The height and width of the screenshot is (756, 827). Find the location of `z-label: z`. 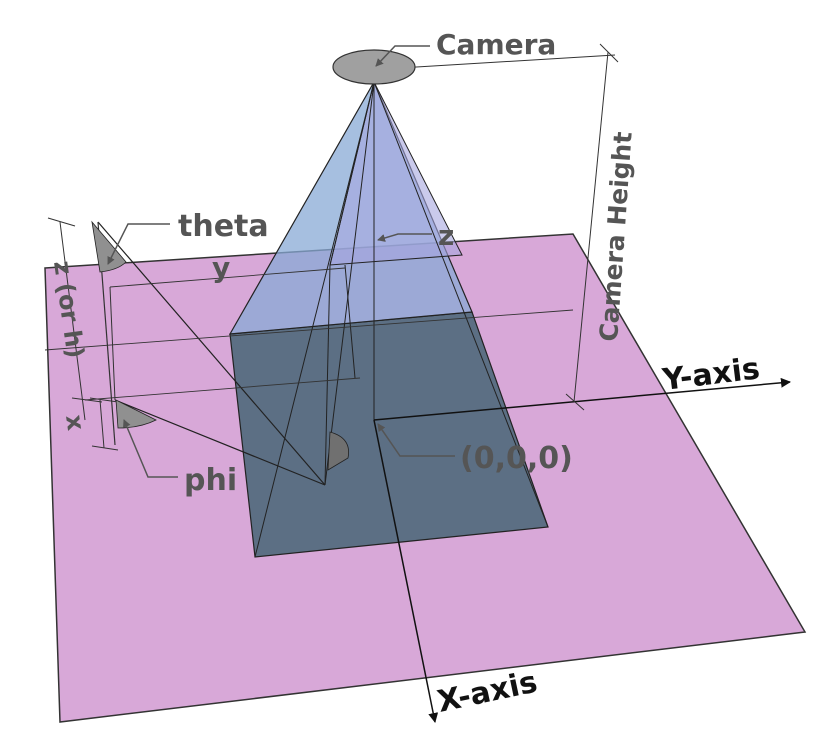

z-label: z is located at coordinates (446, 235).